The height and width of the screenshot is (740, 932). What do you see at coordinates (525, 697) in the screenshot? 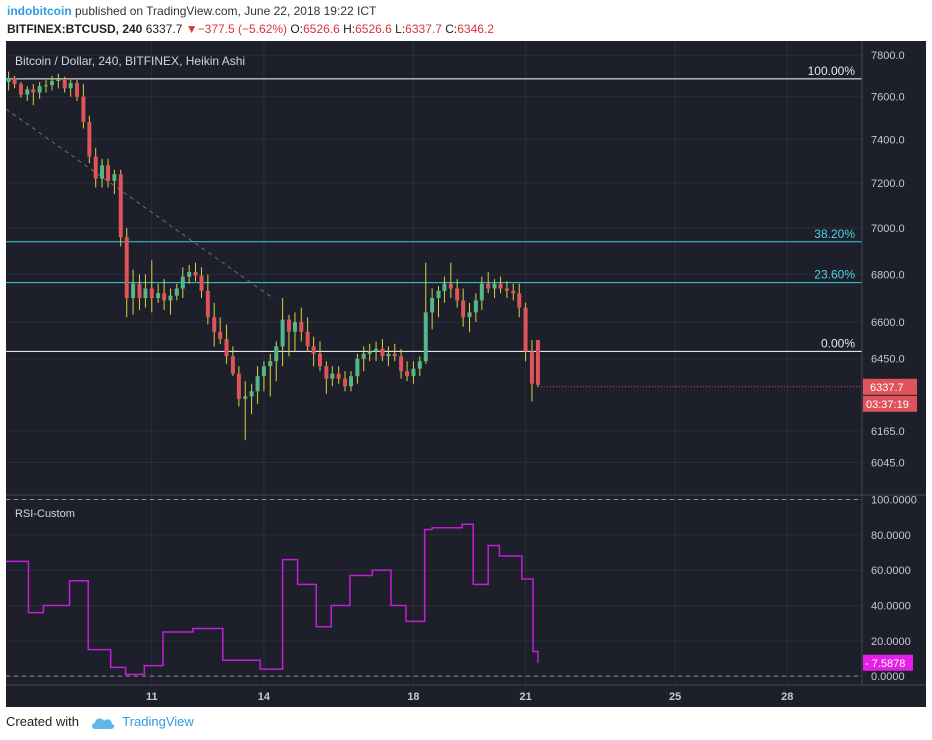
I see `time-tick-label: 21` at bounding box center [525, 697].